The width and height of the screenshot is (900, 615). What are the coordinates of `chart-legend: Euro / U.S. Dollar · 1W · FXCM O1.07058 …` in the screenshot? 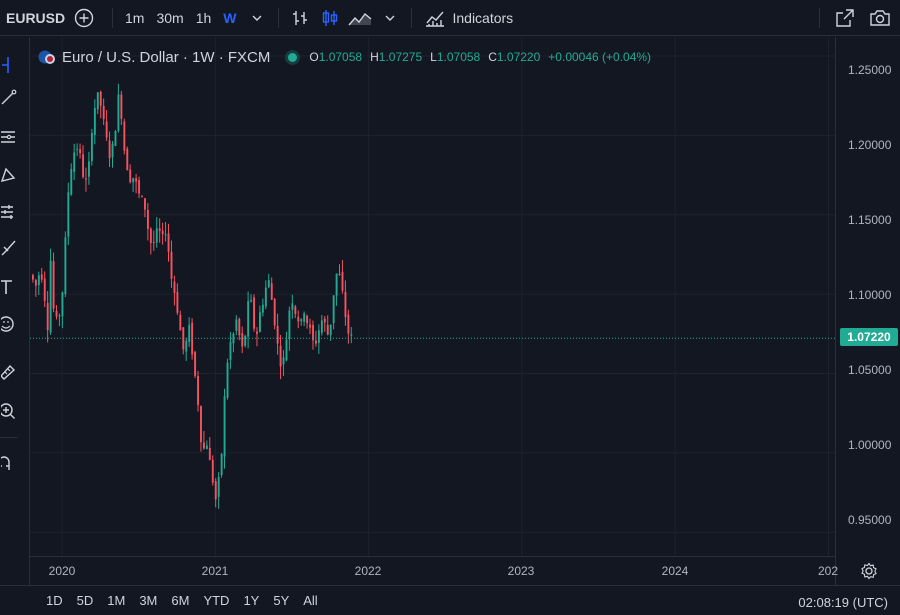 It's located at (344, 57).